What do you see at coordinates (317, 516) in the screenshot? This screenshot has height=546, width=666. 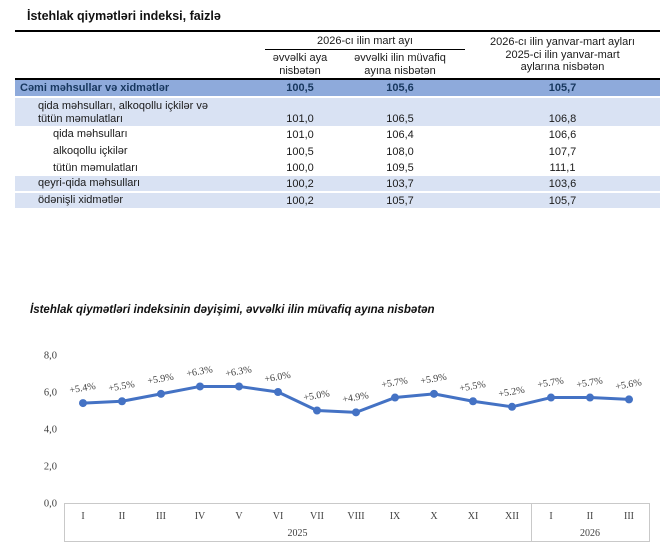 I see `svg-text: VII` at bounding box center [317, 516].